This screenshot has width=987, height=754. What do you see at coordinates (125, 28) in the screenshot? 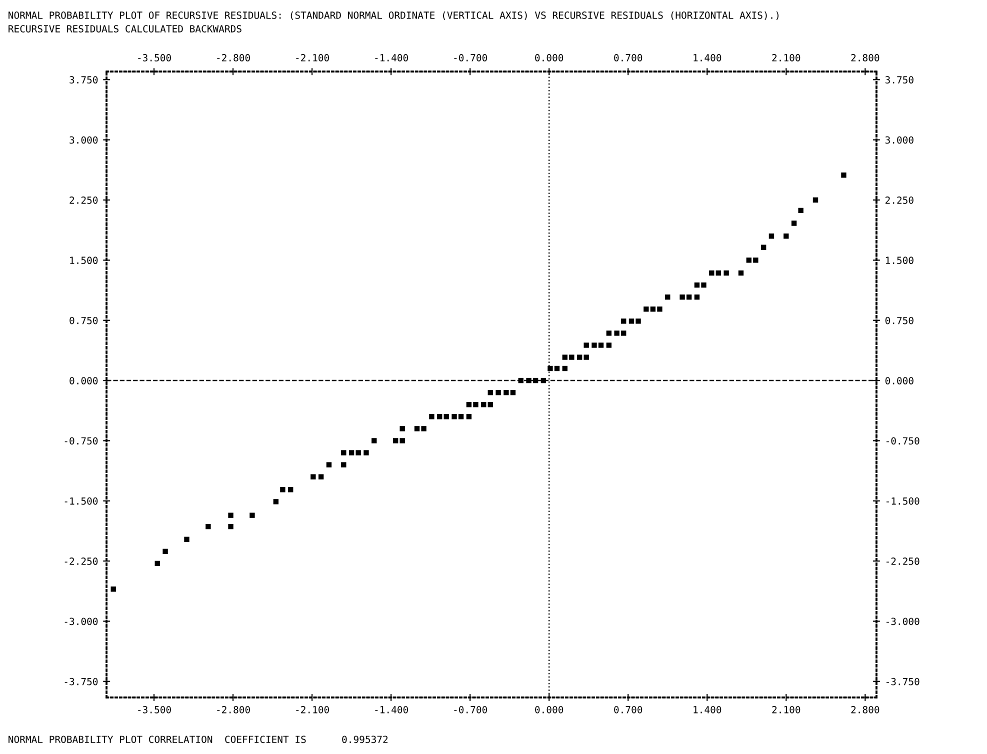
I see `chart-subtitle: RECURSIVE RESIDUALS CALCULATED BACKWARDS` at bounding box center [125, 28].